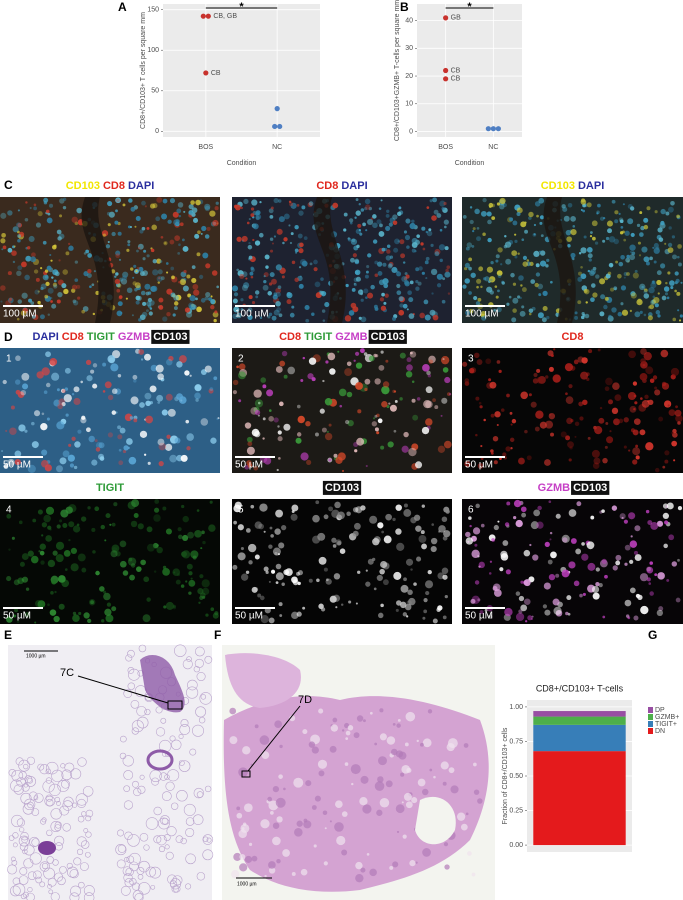  What do you see at coordinates (249, 465) in the screenshot?
I see `scale-label: 50 µM` at bounding box center [249, 465].